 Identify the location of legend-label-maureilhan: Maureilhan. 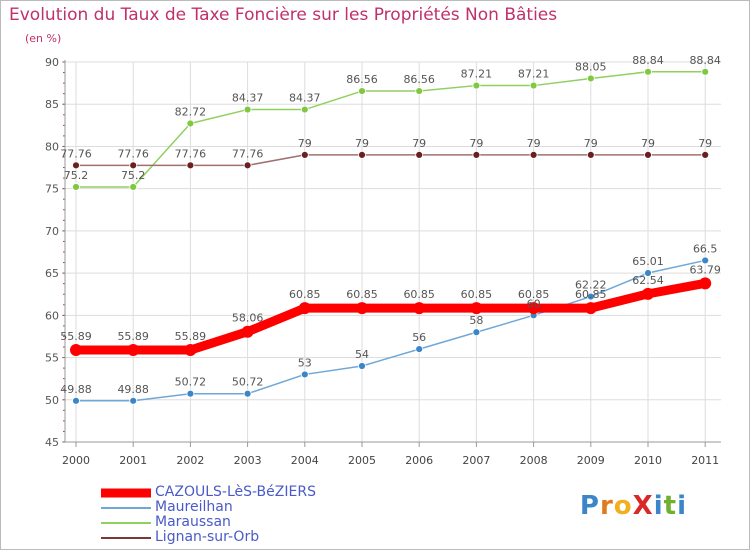
(194, 507).